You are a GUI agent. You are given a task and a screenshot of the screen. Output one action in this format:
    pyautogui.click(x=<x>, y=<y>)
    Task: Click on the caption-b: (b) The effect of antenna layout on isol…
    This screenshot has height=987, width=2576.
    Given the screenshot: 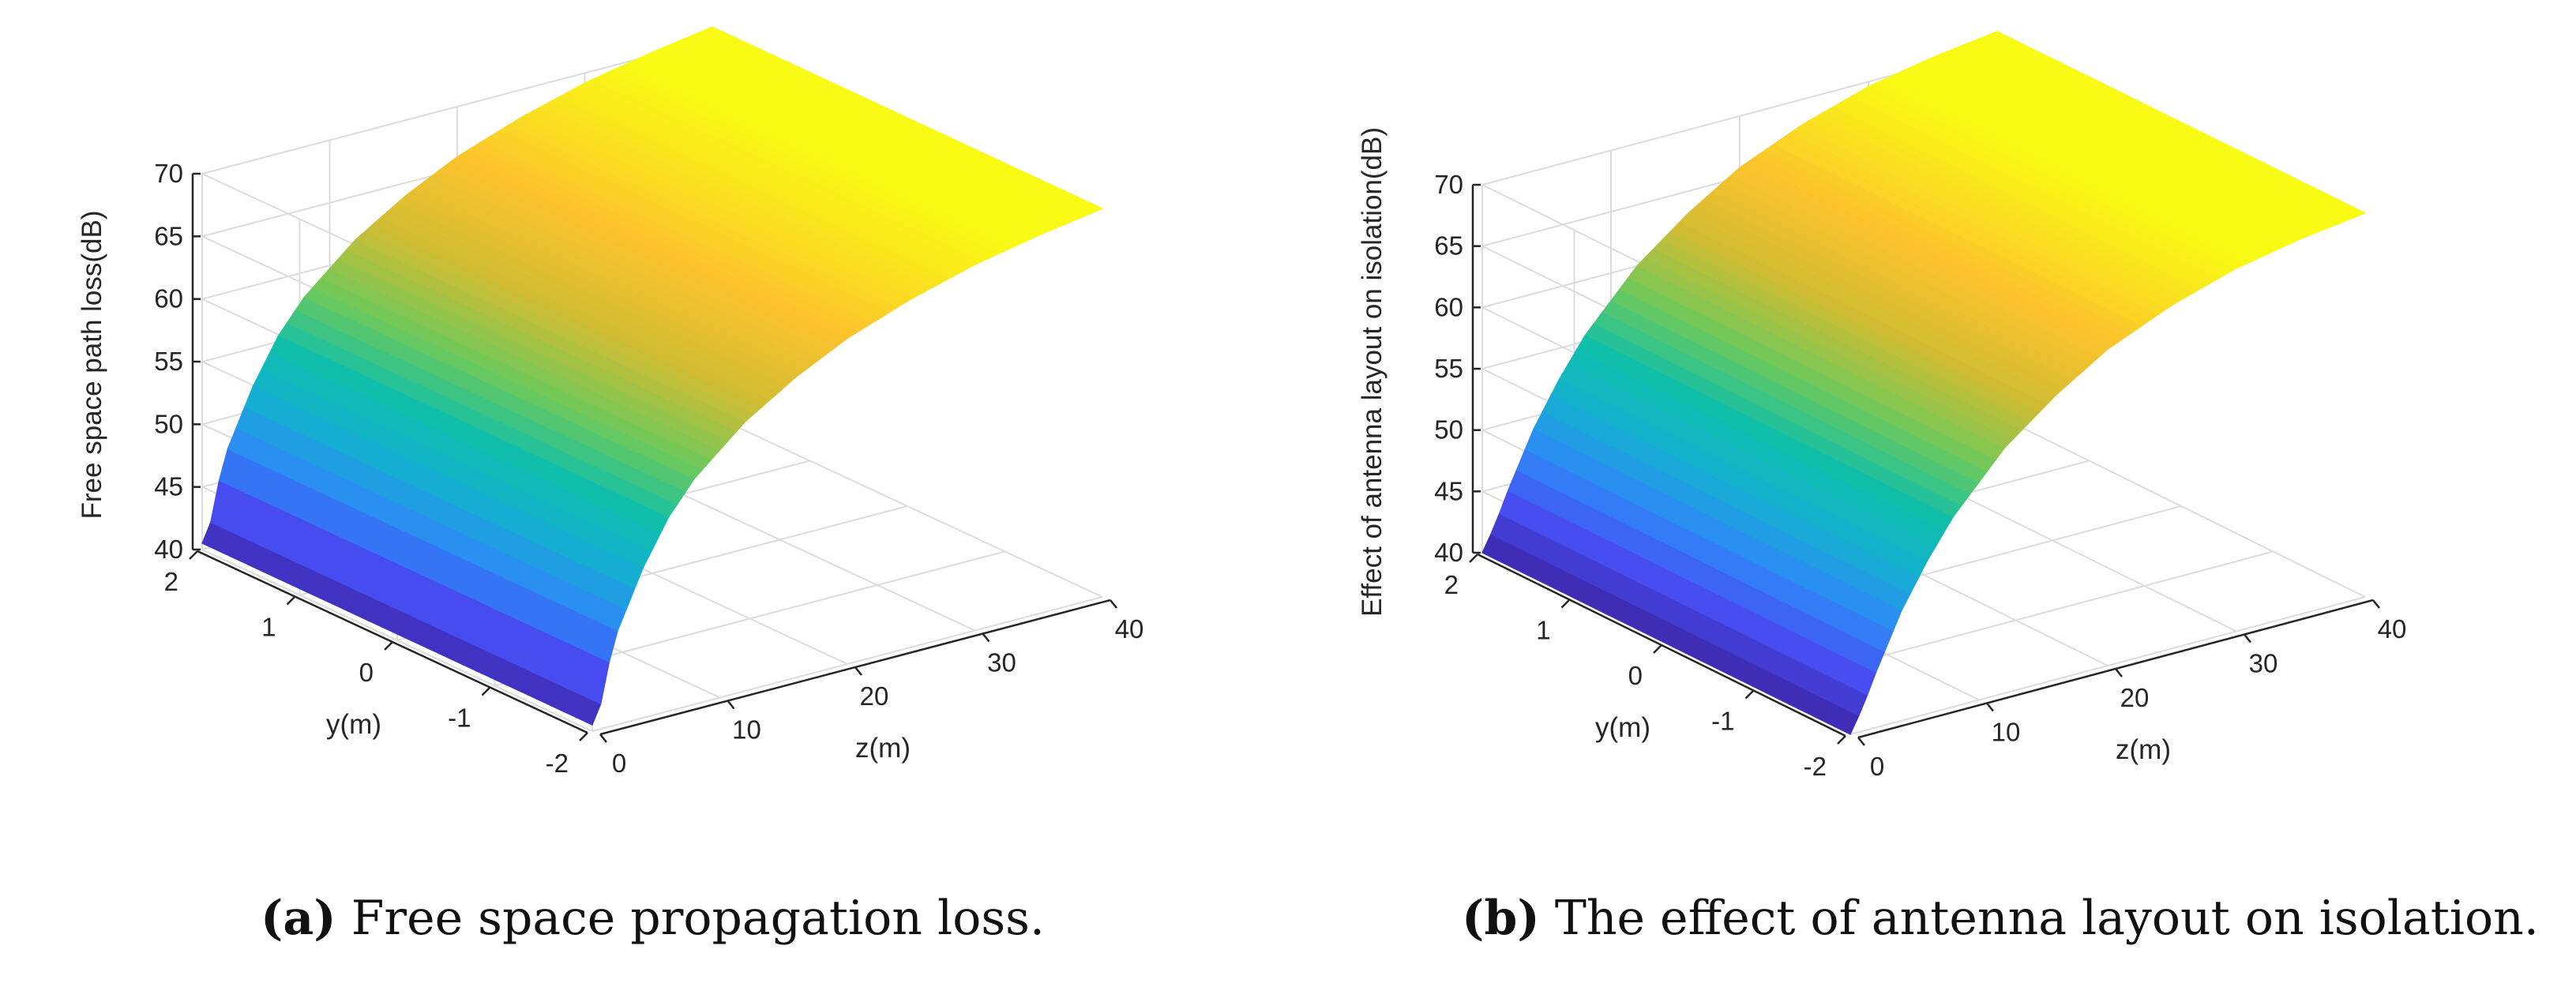 What is the action you would take?
    pyautogui.click(x=2000, y=926)
    